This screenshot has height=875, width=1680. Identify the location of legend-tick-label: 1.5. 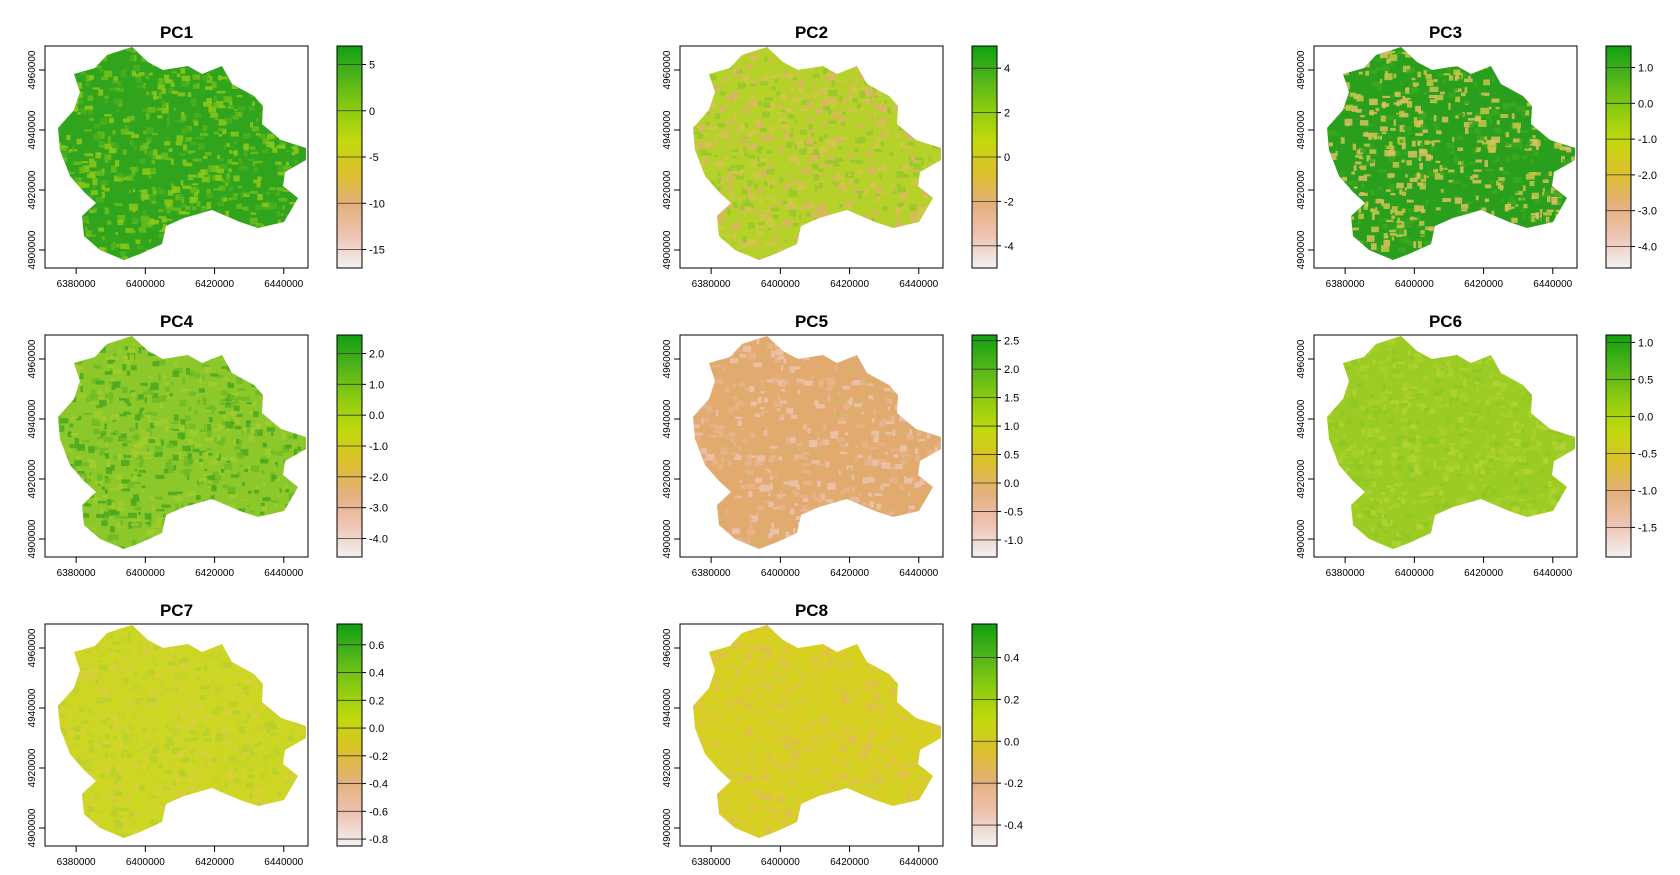
(1011, 399).